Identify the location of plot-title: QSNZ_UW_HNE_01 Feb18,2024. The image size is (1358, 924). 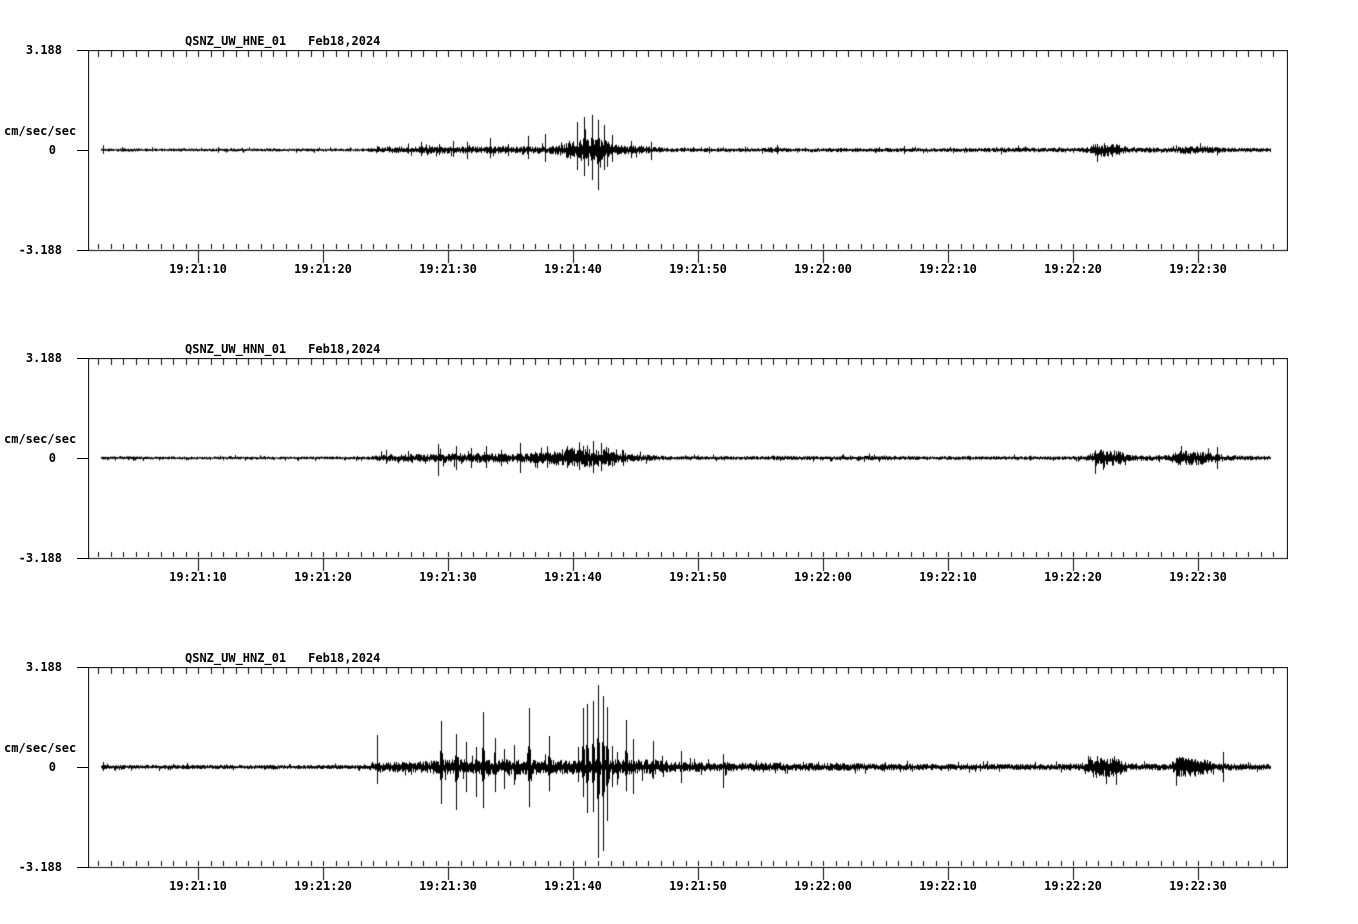
(282, 41).